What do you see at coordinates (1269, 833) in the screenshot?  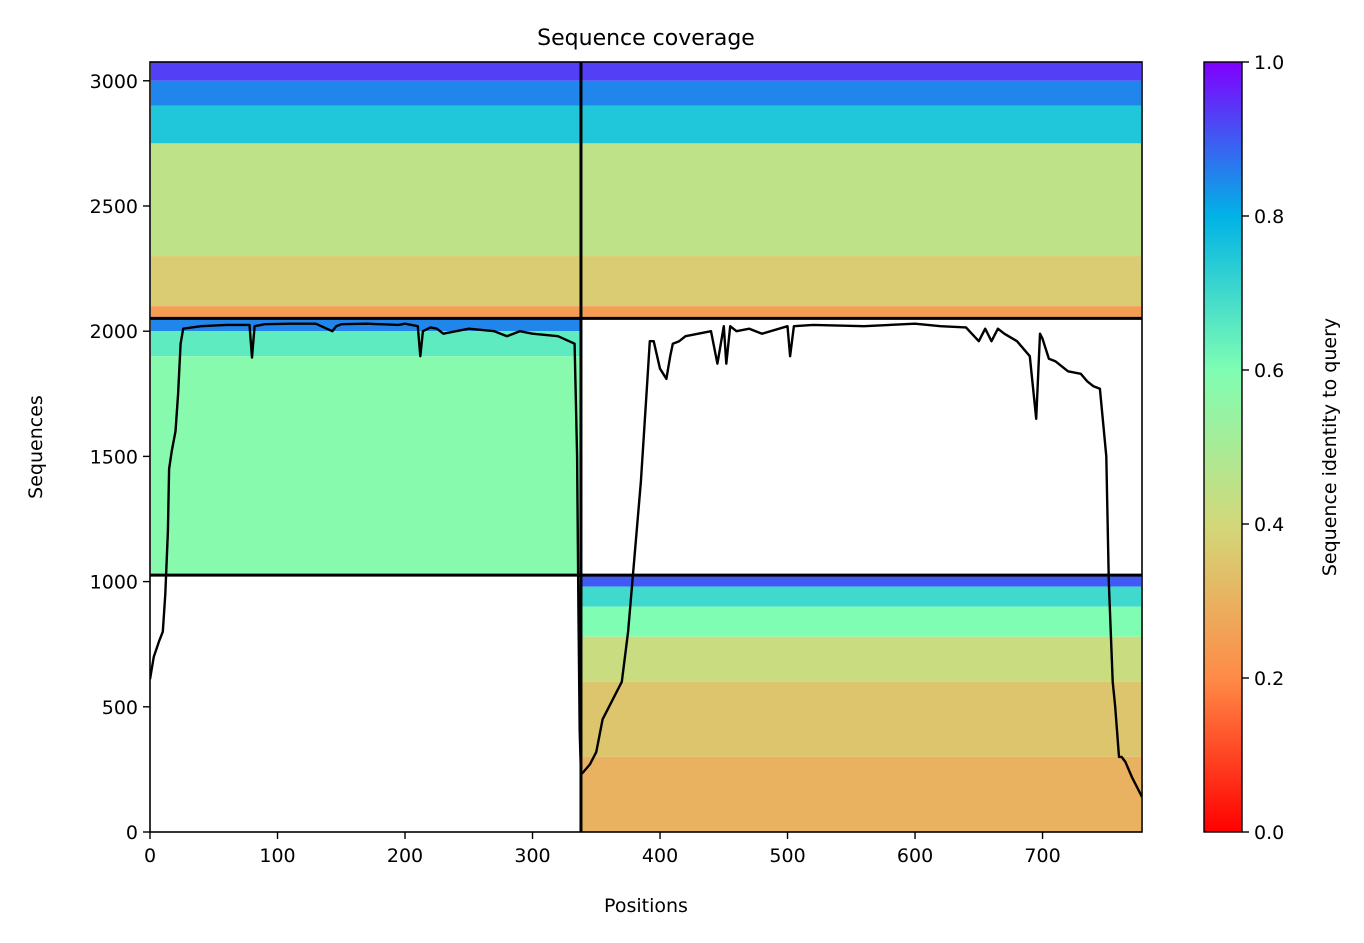 I see `colorbar-tick-label: 0.0` at bounding box center [1269, 833].